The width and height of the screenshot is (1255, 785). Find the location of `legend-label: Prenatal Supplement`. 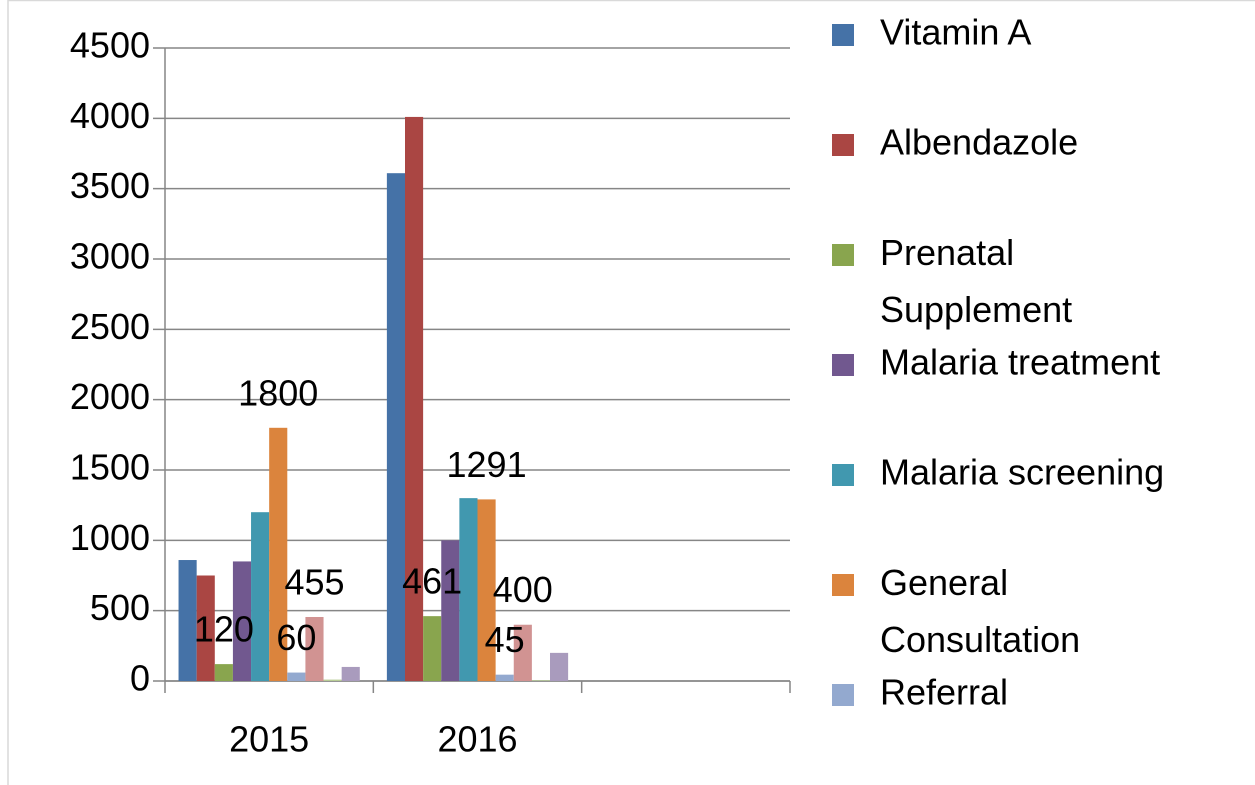

legend-label: Prenatal Supplement is located at coordinates (976, 281).